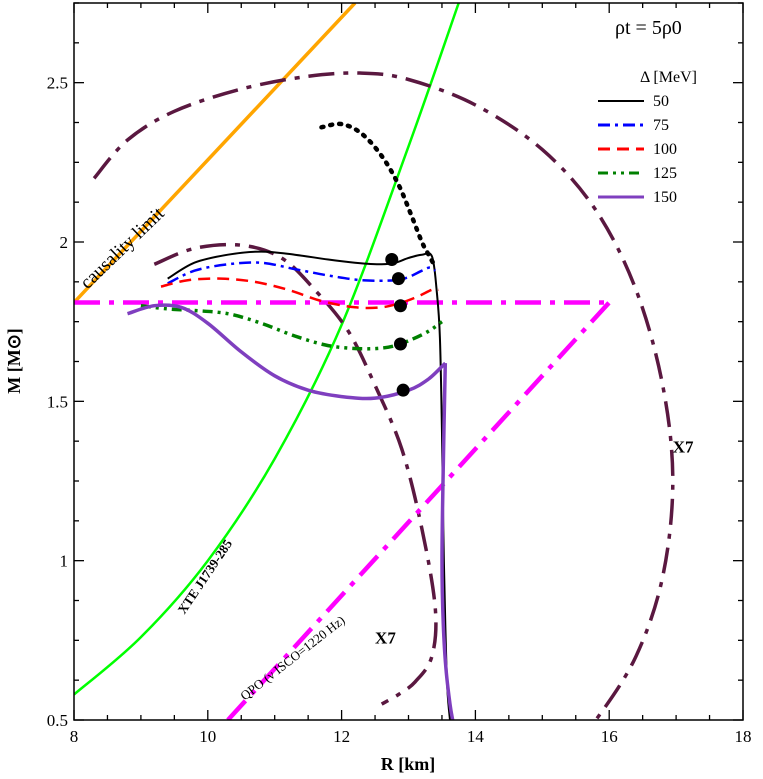  I want to click on x-tick-label: 8, so click(74, 736).